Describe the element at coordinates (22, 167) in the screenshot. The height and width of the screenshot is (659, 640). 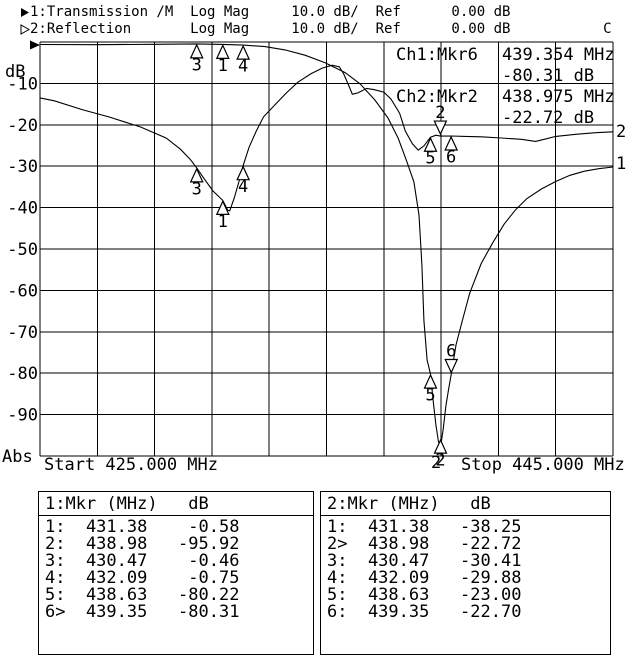
I see `y-tick-label: -30` at that location.